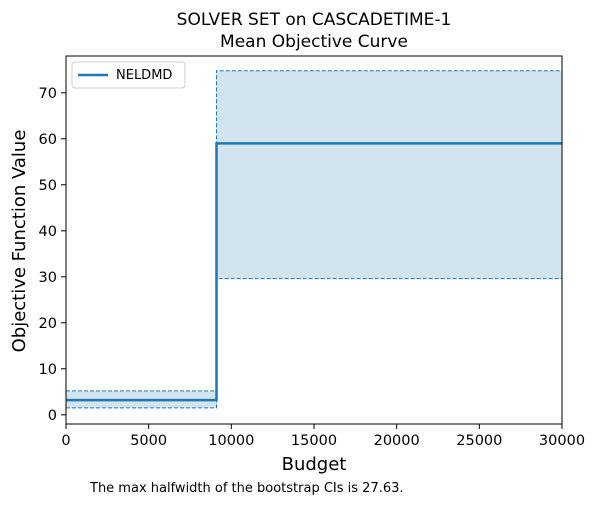 The width and height of the screenshot is (598, 505). What do you see at coordinates (48, 140) in the screenshot?
I see `y-tick-label-60: 60` at bounding box center [48, 140].